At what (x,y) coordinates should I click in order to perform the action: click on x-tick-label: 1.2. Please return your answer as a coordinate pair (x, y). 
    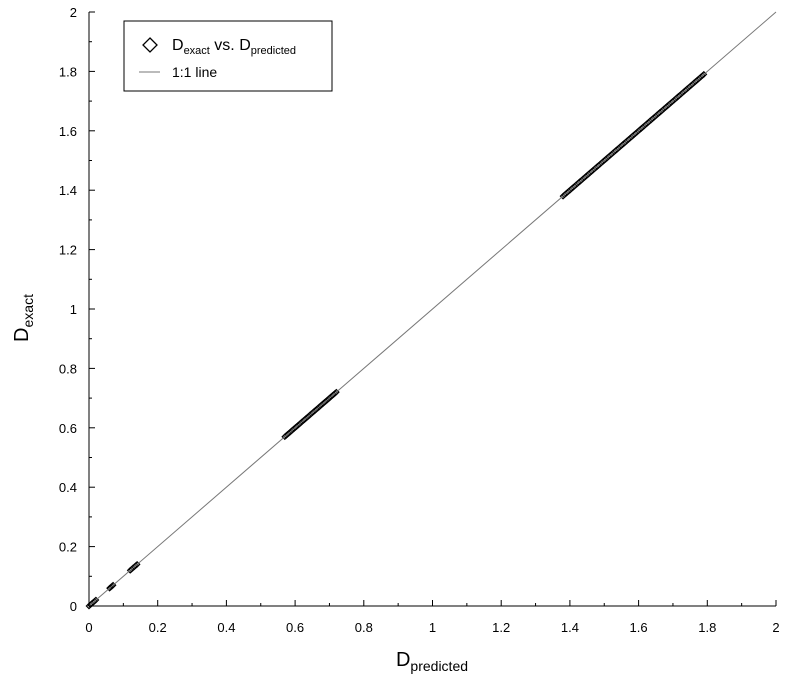
    Looking at the image, I should click on (501, 627).